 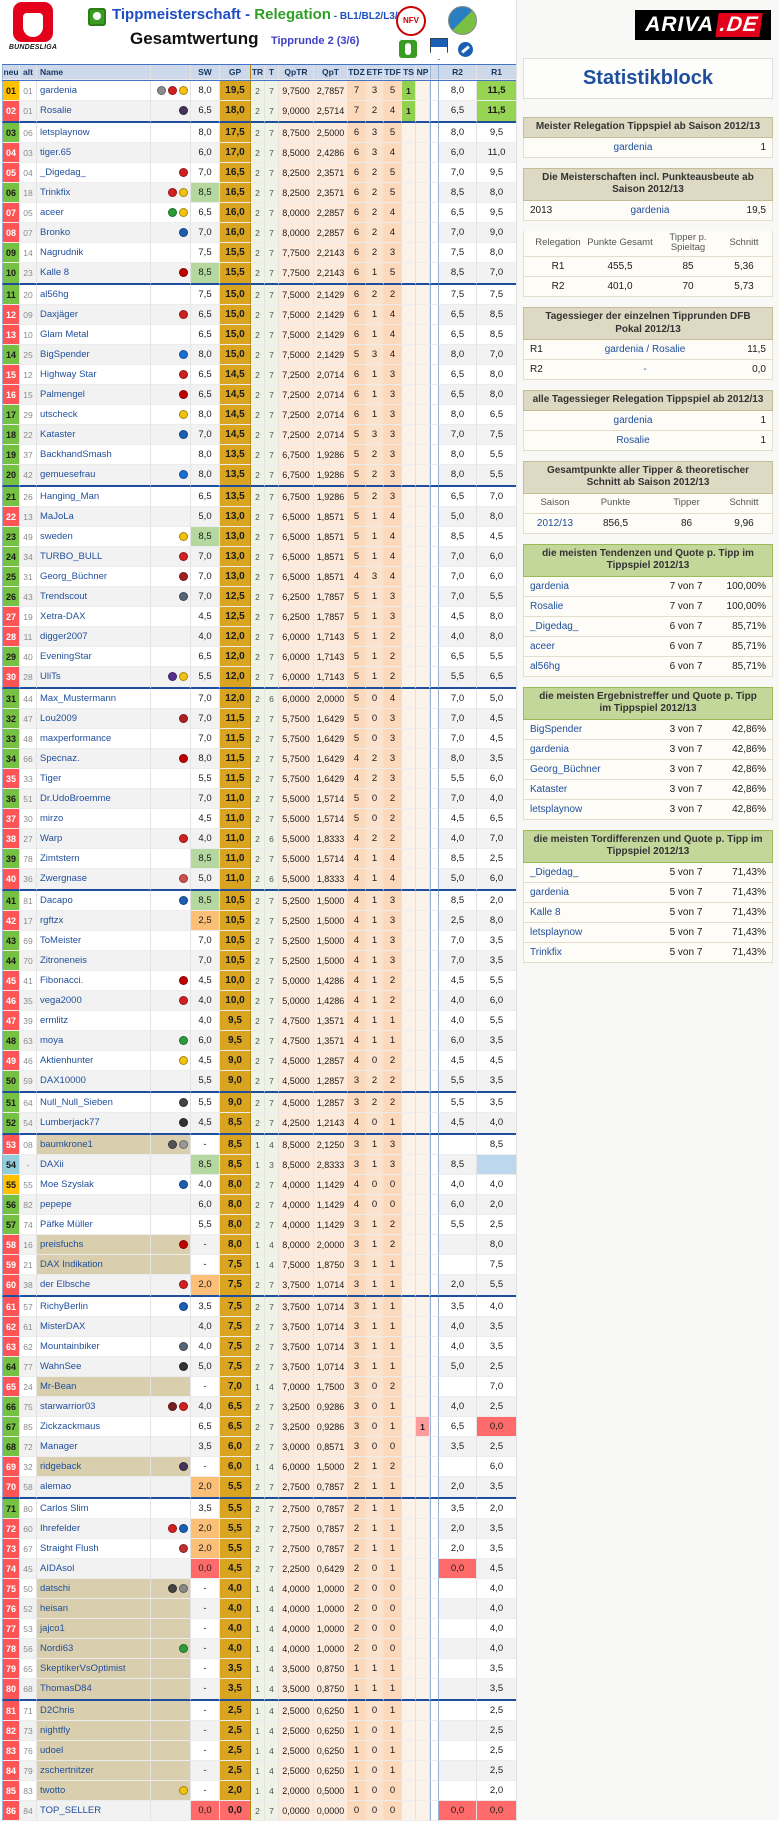 I want to click on player-name-link: udoel, so click(x=52, y=1750).